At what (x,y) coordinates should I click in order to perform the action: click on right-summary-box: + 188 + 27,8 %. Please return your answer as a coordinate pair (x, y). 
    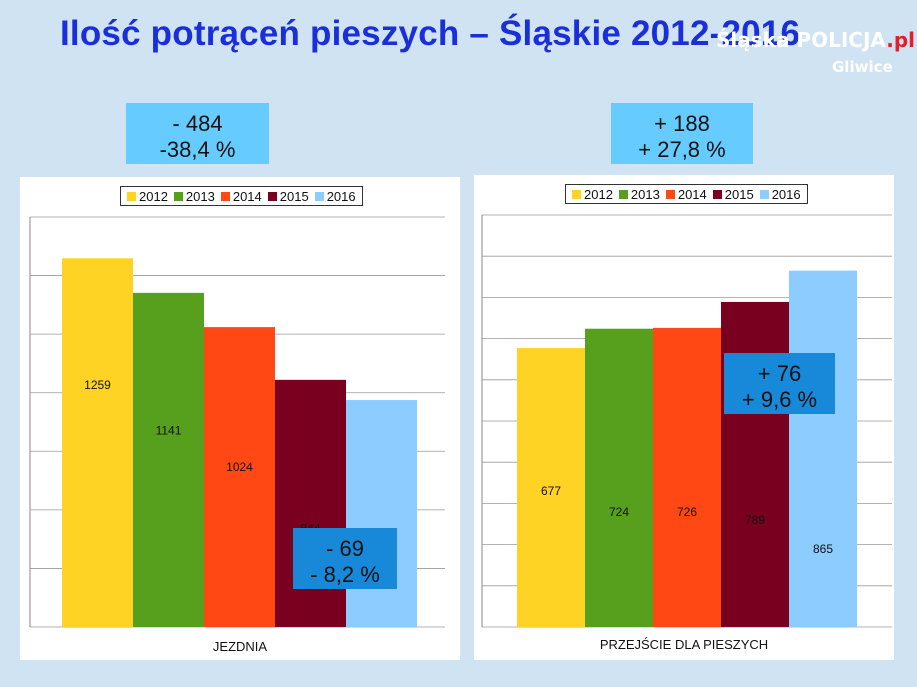
    Looking at the image, I should click on (682, 133).